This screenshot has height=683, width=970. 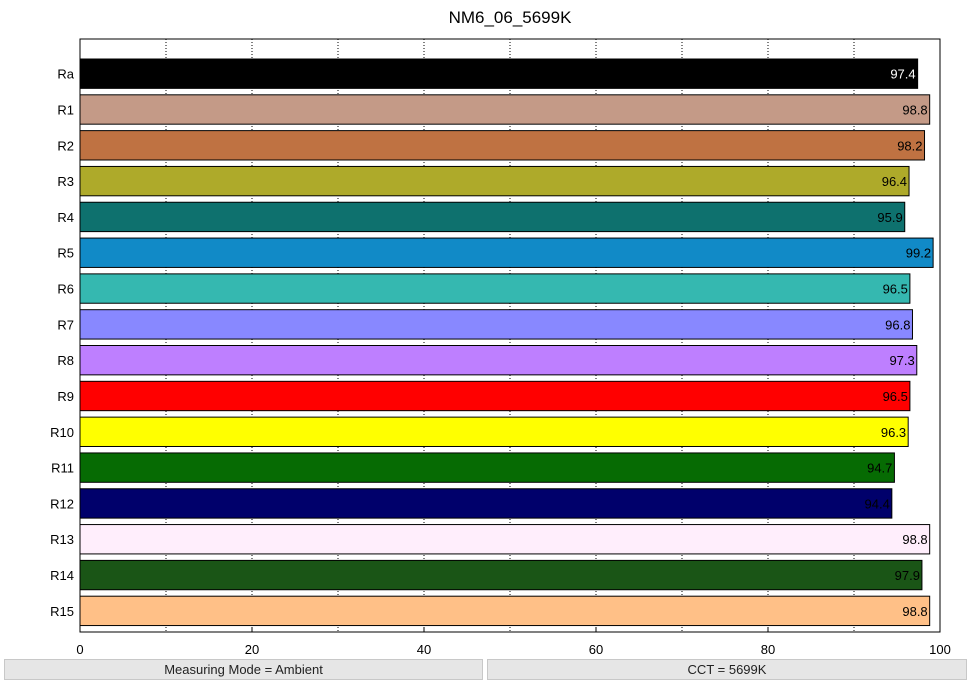 I want to click on bar-r14, so click(x=501, y=575).